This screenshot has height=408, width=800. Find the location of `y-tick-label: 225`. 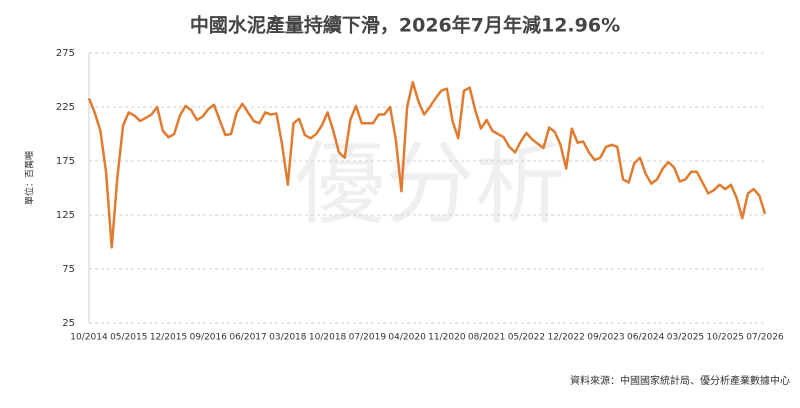

y-tick-label: 225 is located at coordinates (65, 107).